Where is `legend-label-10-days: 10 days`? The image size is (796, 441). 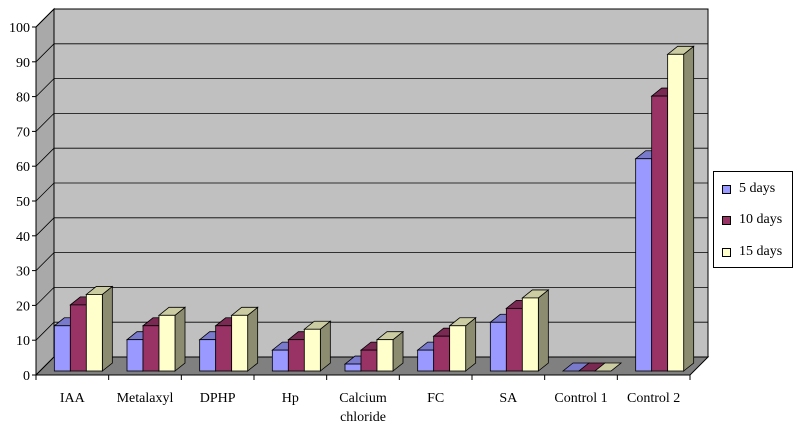 legend-label-10-days: 10 days is located at coordinates (761, 219).